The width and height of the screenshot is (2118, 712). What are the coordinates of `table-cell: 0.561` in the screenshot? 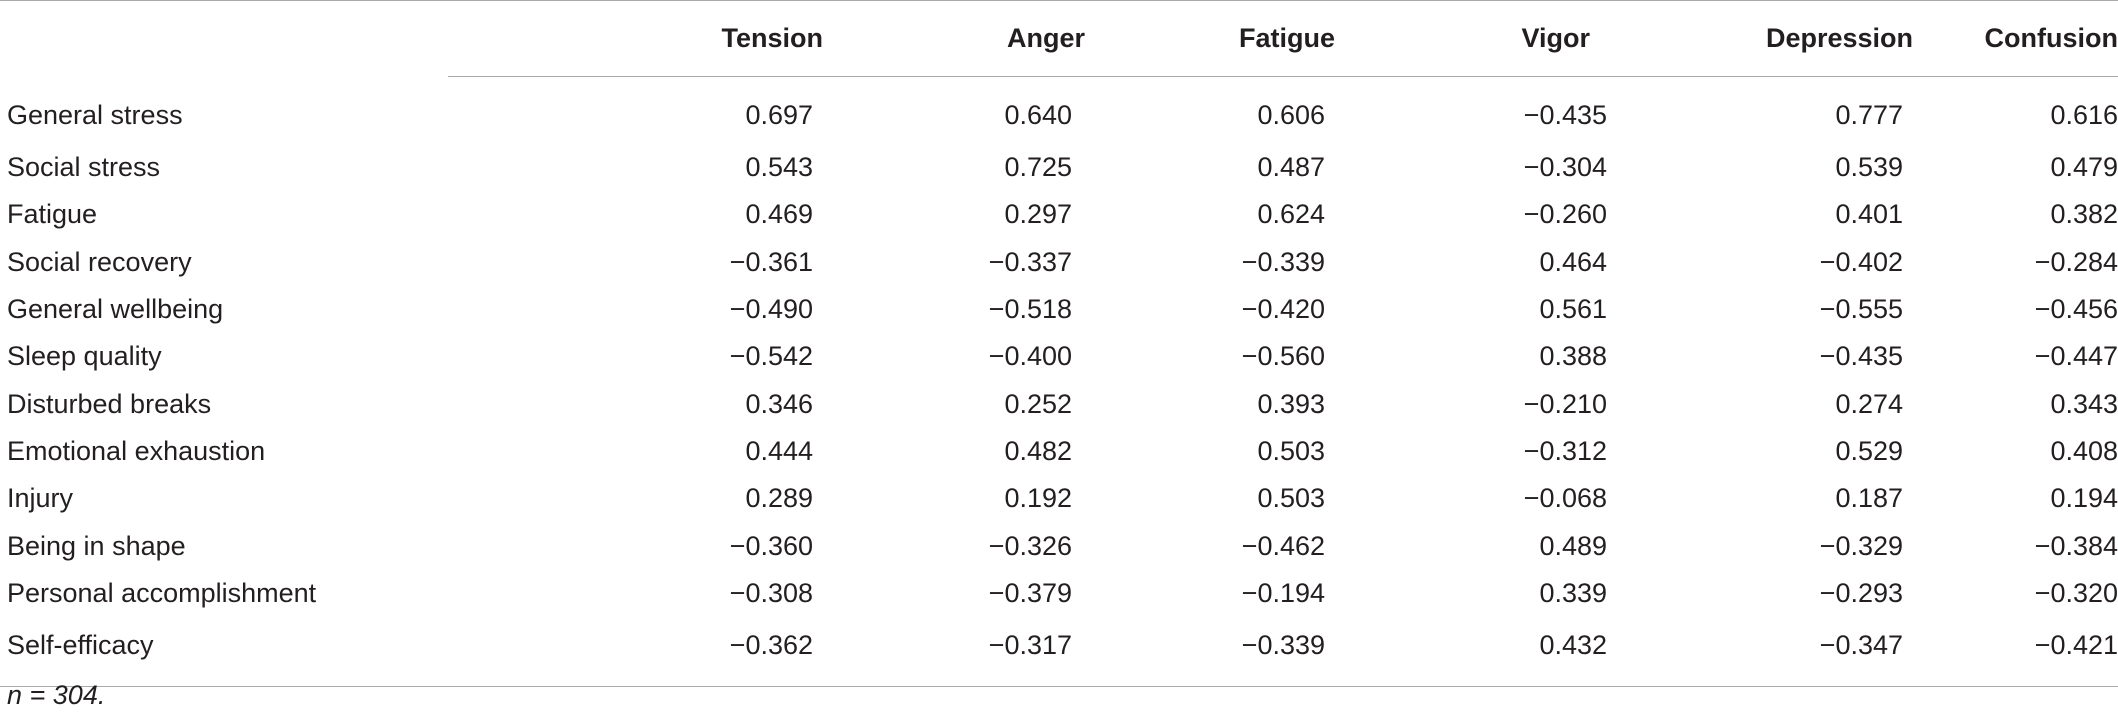 It's located at (1573, 309).